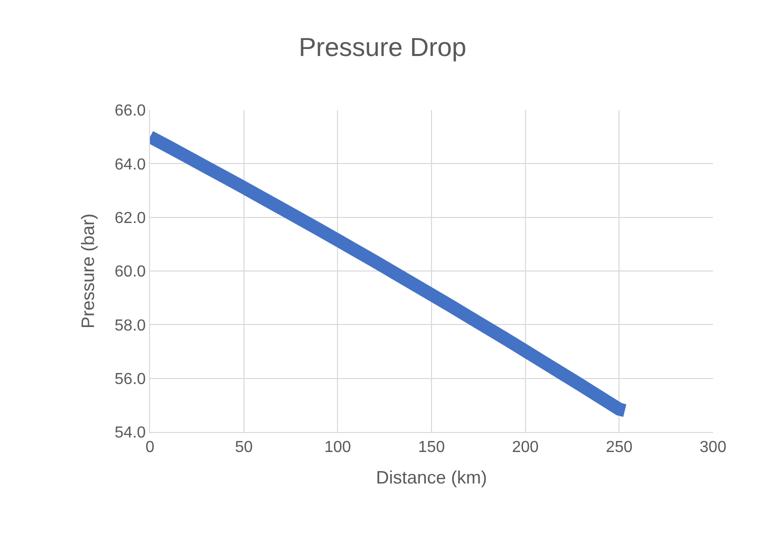 The width and height of the screenshot is (765, 542). Describe the element at coordinates (382, 47) in the screenshot. I see `chart-title: Pressure Drop` at that location.